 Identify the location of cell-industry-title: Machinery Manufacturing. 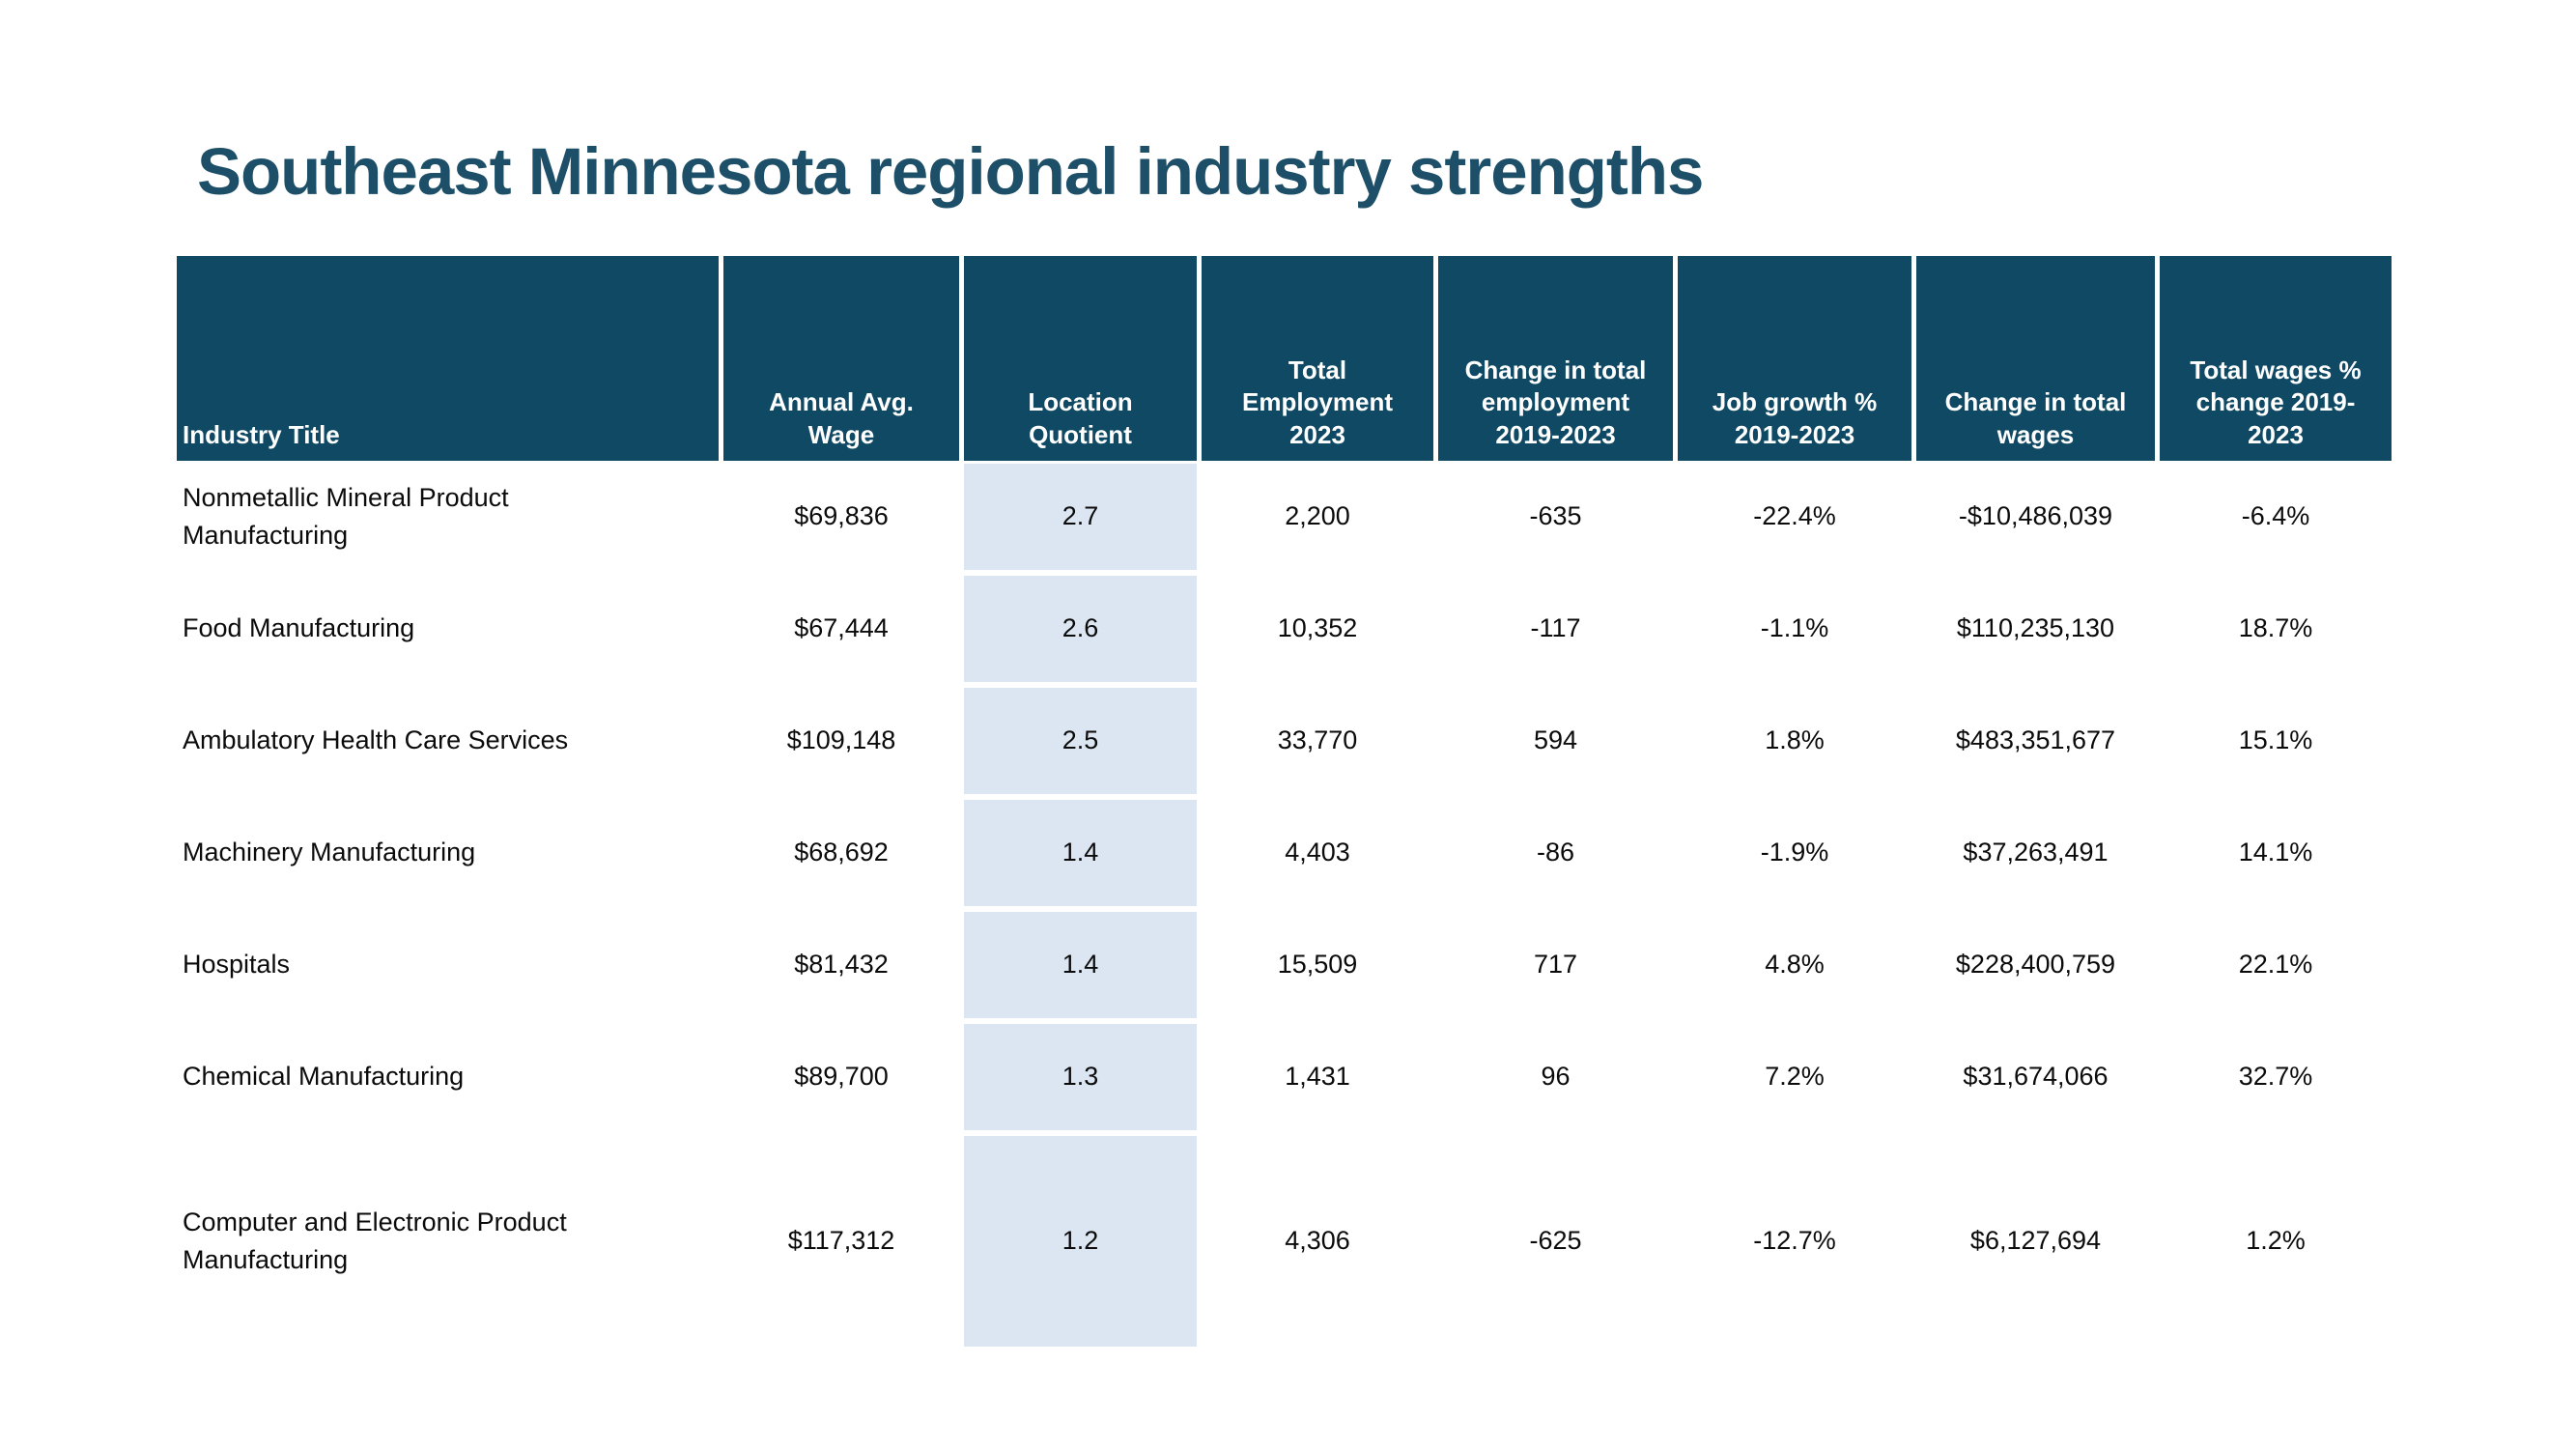
(448, 853).